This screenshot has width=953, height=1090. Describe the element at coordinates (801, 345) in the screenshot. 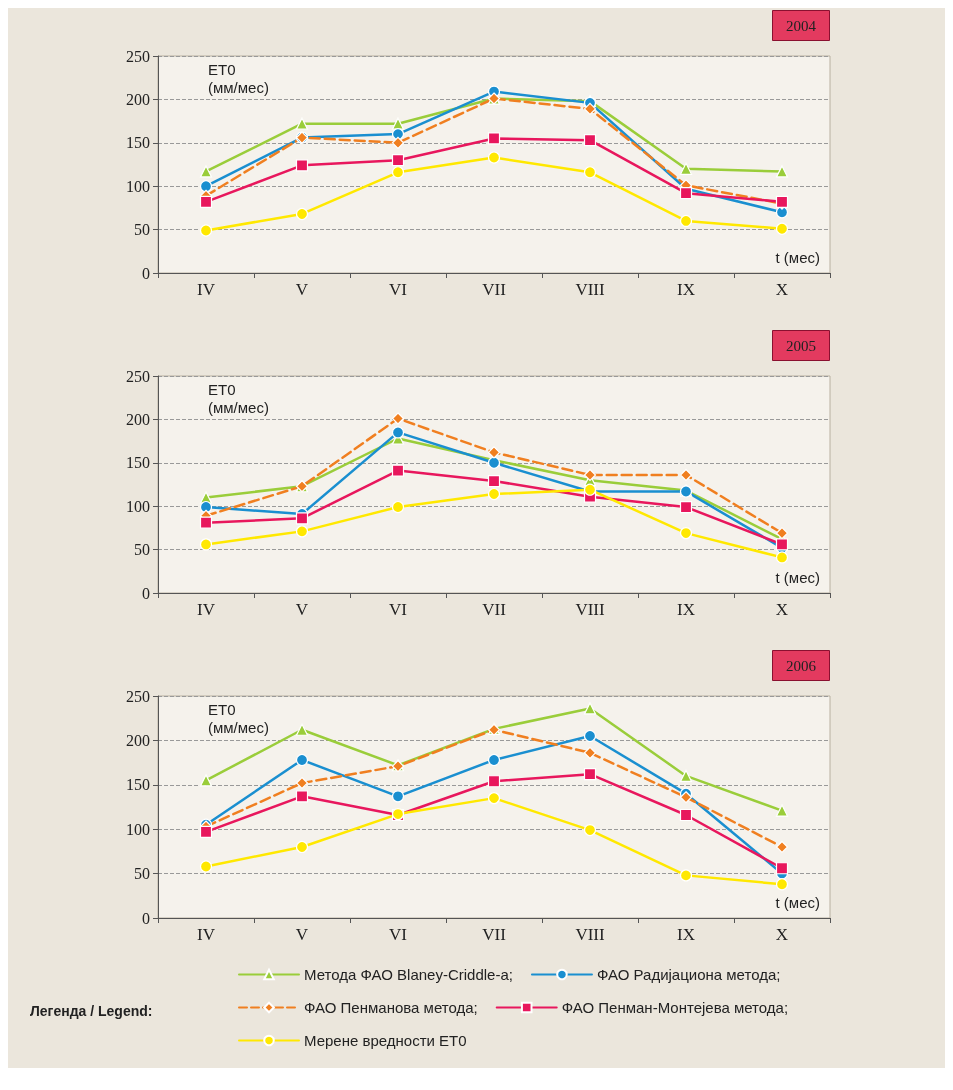

I see `chart-title: 2005` at that location.